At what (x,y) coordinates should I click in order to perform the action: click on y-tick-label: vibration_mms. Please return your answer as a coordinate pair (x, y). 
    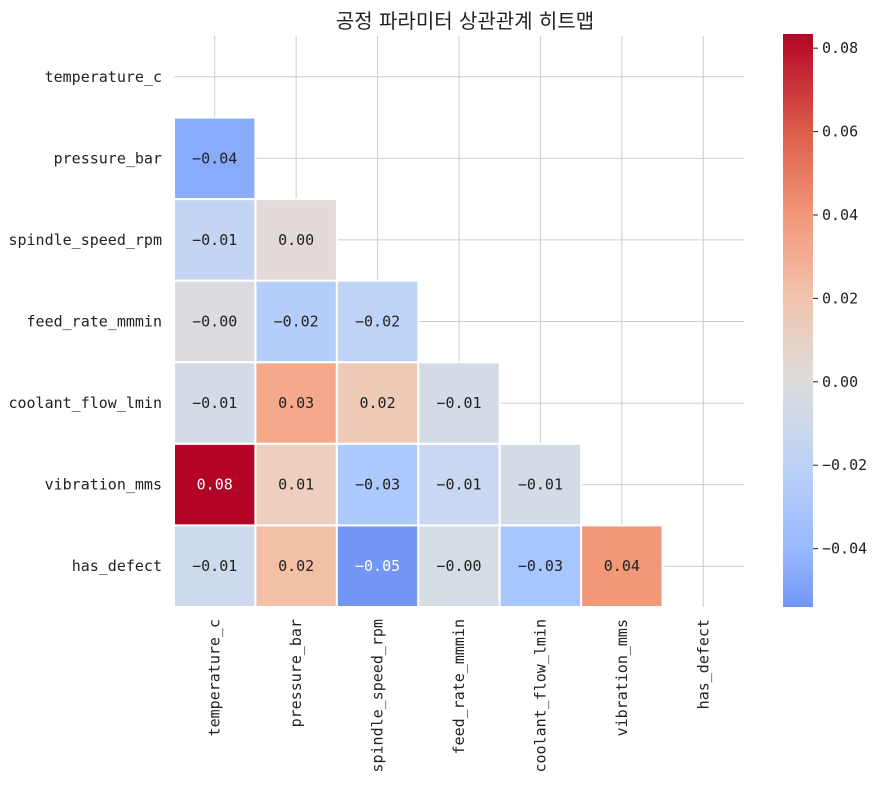
    Looking at the image, I should click on (103, 485).